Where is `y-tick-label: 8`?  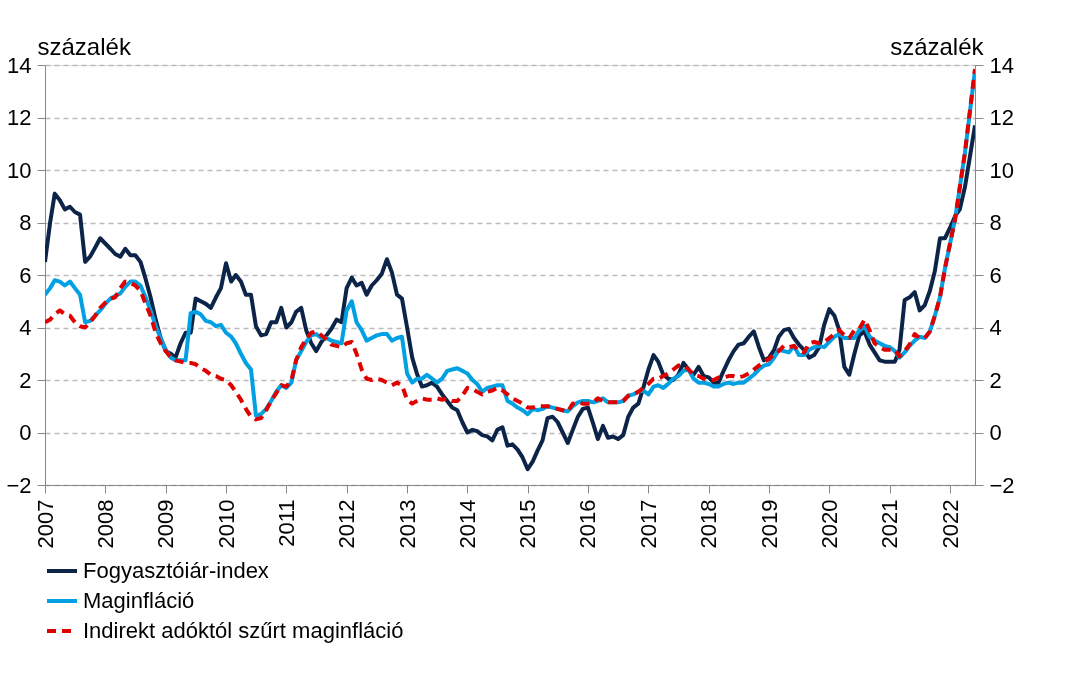
y-tick-label: 8 is located at coordinates (25, 222).